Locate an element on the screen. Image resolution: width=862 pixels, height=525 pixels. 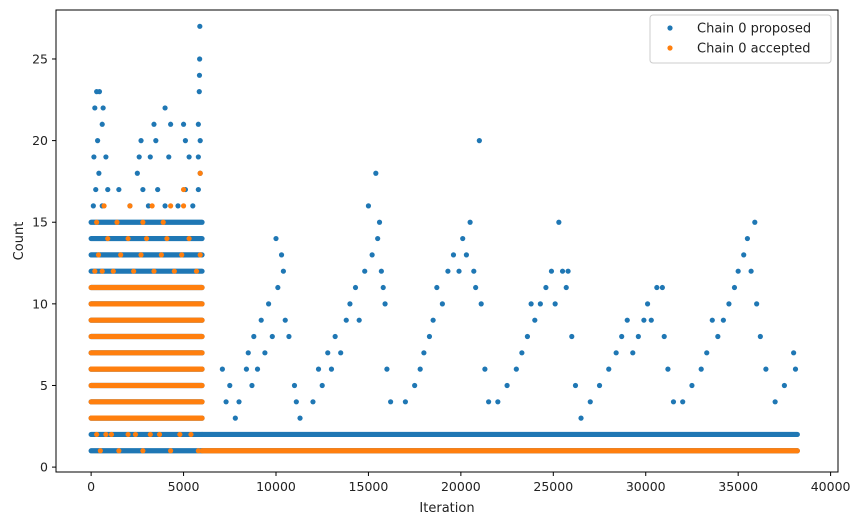
legend: Chain 0 proposed Chain 0 accepted is located at coordinates (740, 39).